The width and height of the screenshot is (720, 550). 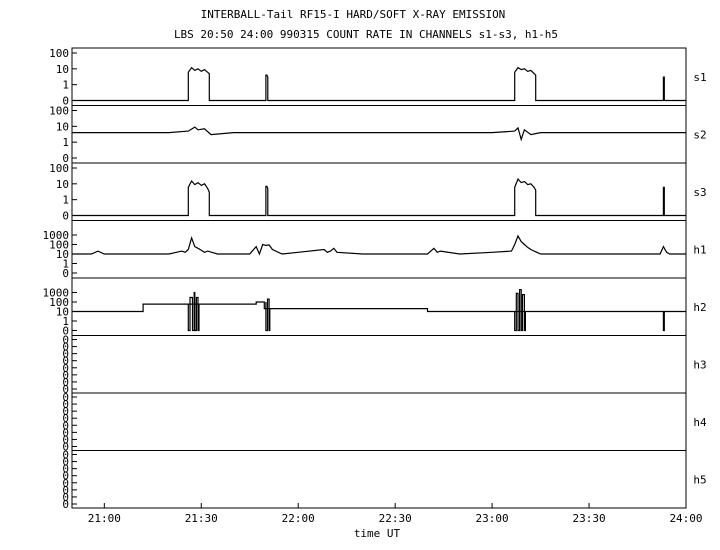 I want to click on channel-label-s2: s2, so click(x=699, y=134).